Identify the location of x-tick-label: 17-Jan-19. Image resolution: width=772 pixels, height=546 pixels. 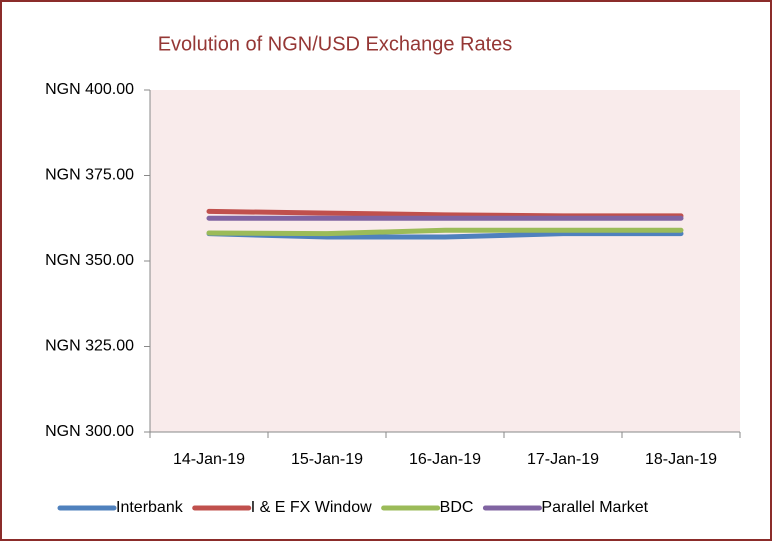
(563, 459).